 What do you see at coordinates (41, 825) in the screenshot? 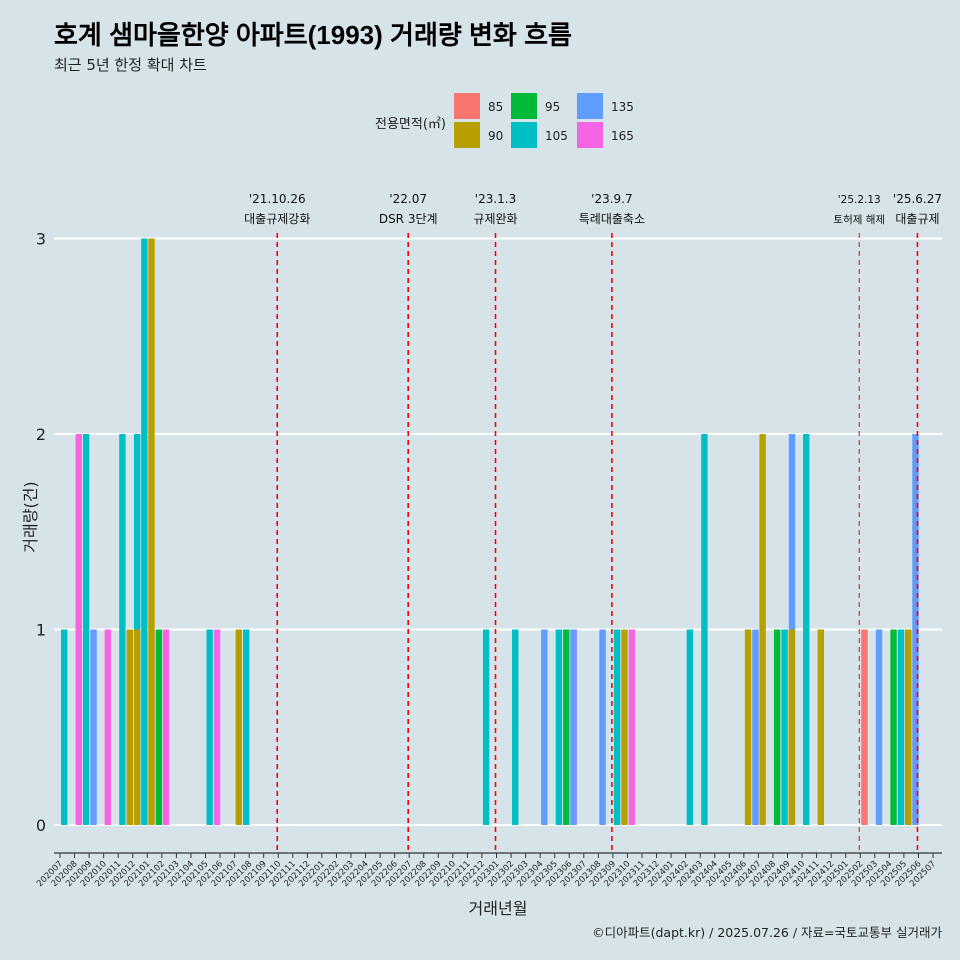
I see `y-tick-label: 0` at bounding box center [41, 825].